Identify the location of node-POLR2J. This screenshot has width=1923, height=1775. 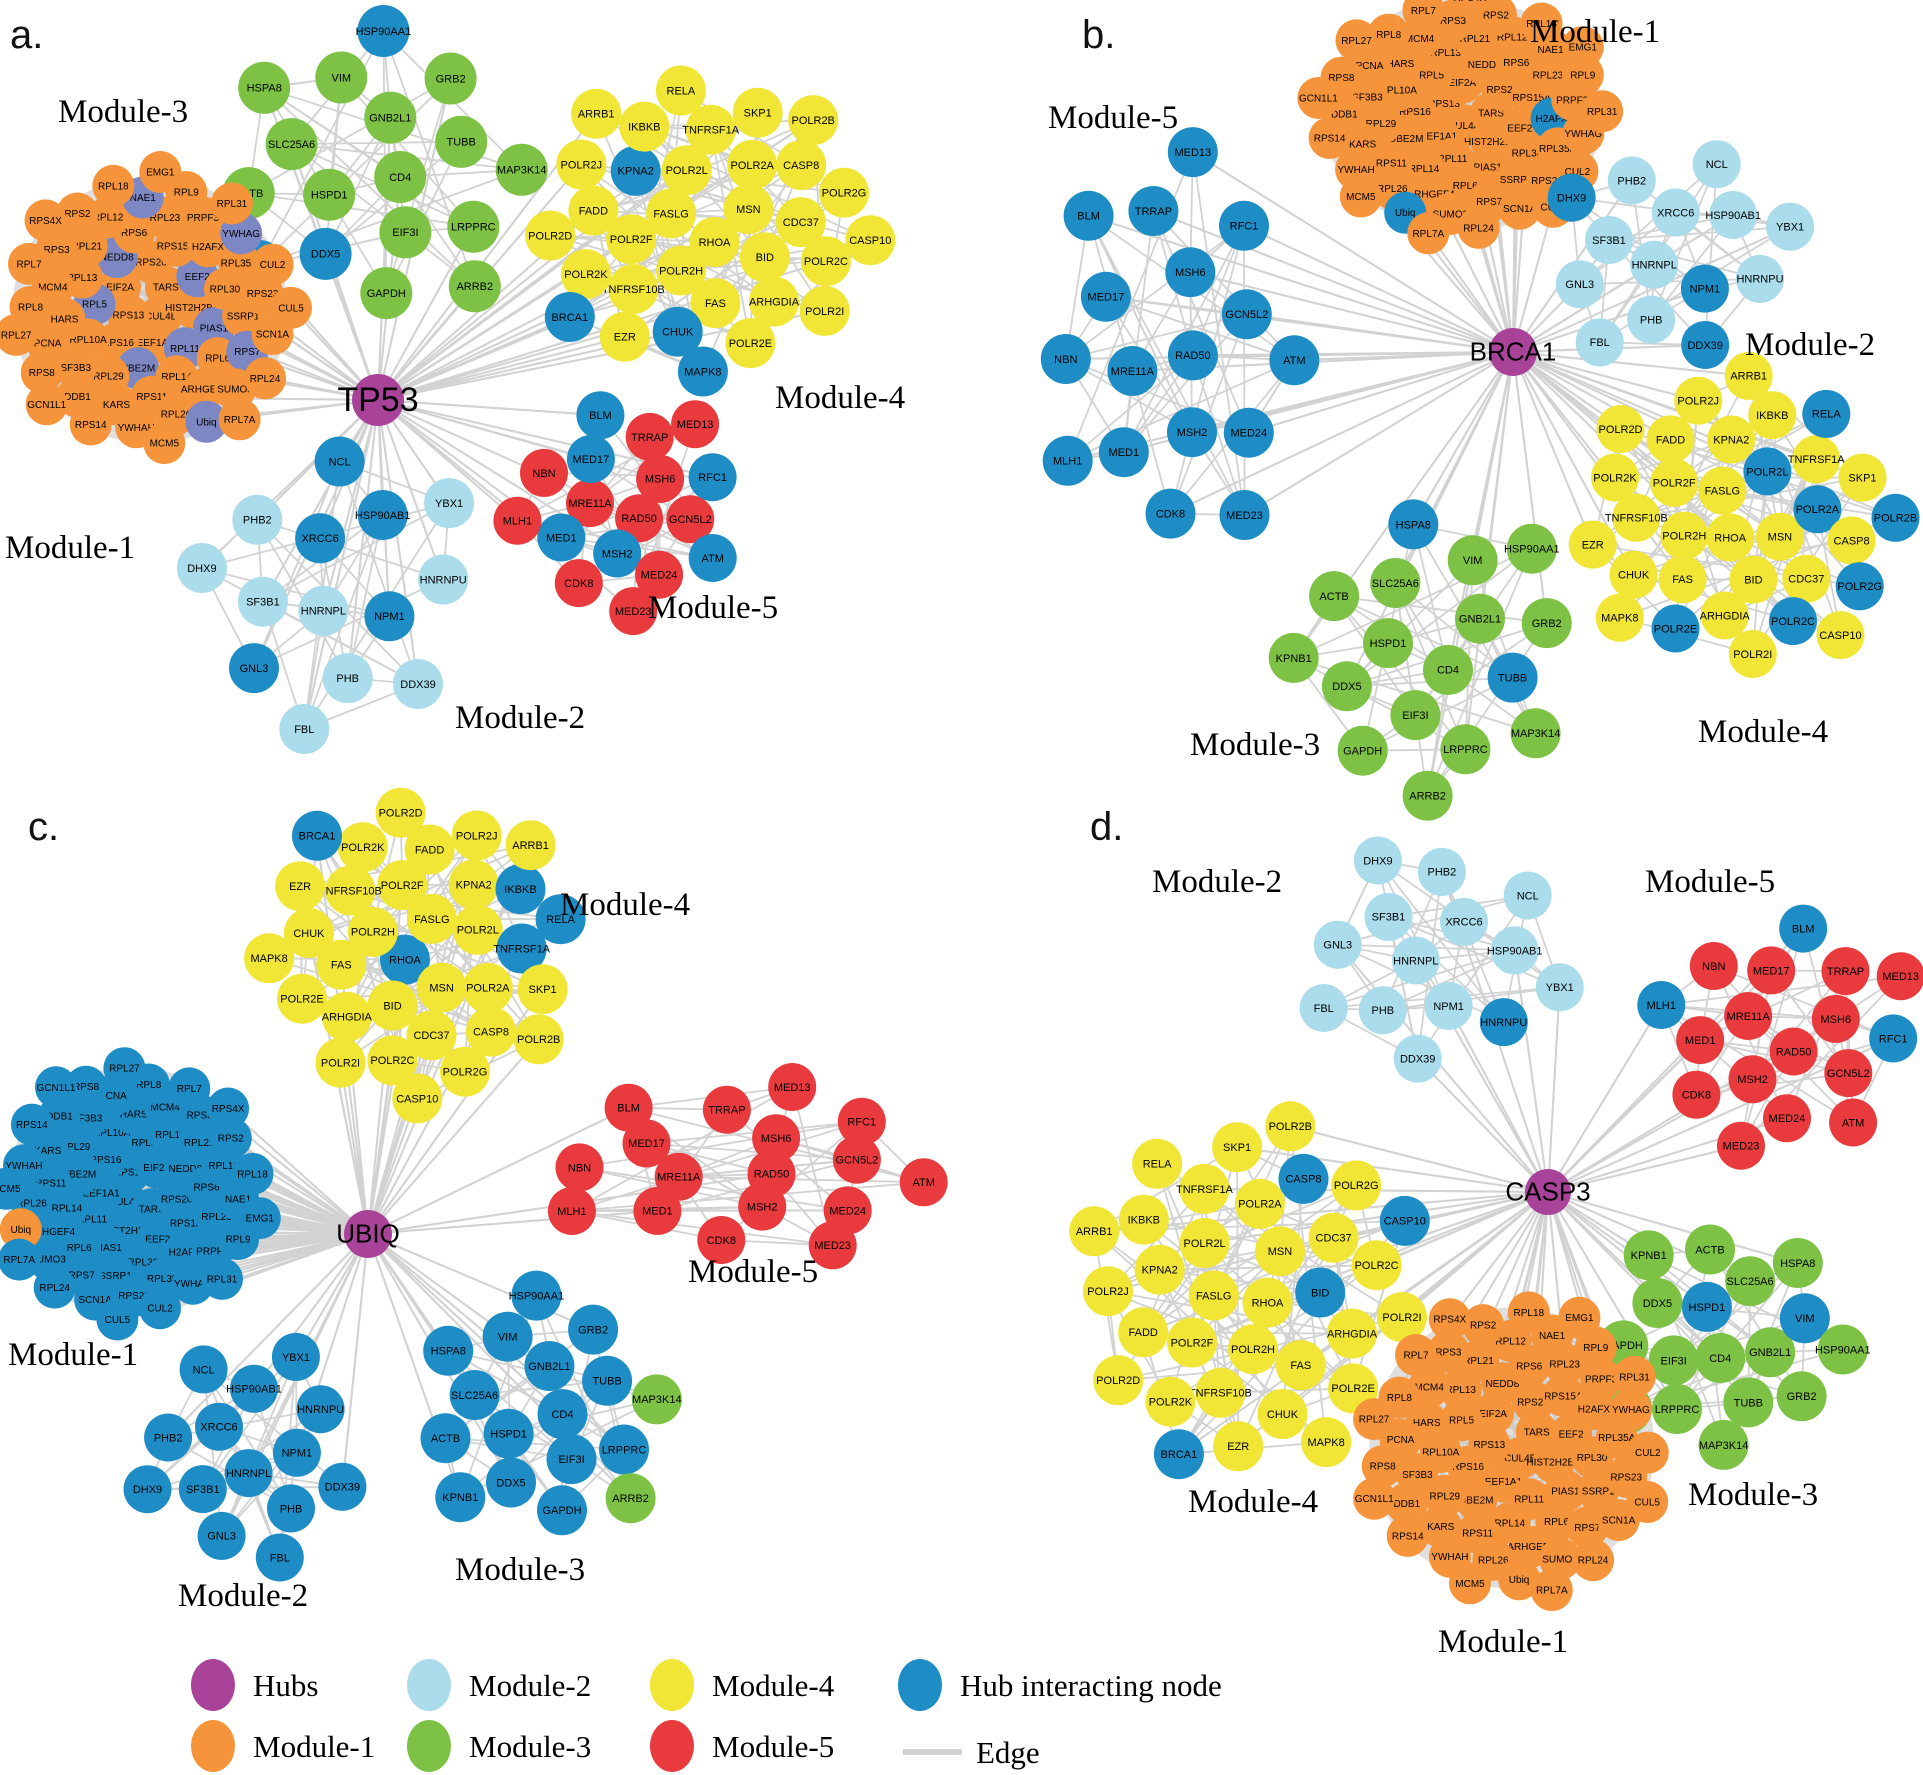
(581, 164).